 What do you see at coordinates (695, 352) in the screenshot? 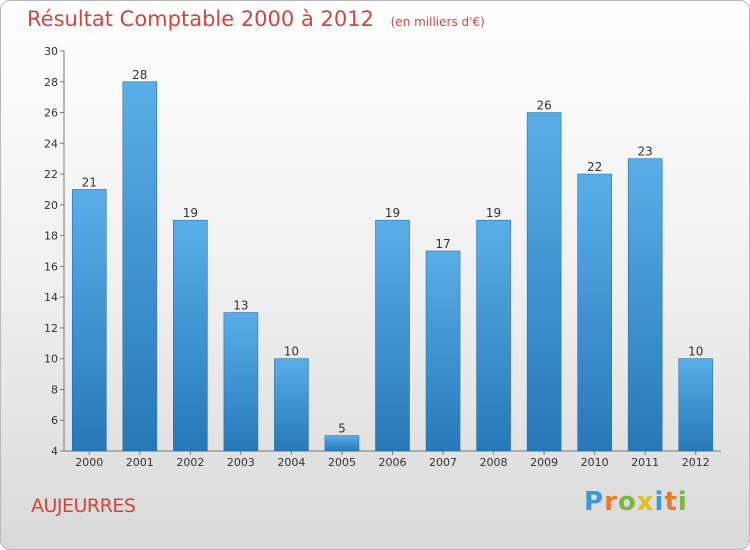
I see `data-label-2012: 10` at bounding box center [695, 352].